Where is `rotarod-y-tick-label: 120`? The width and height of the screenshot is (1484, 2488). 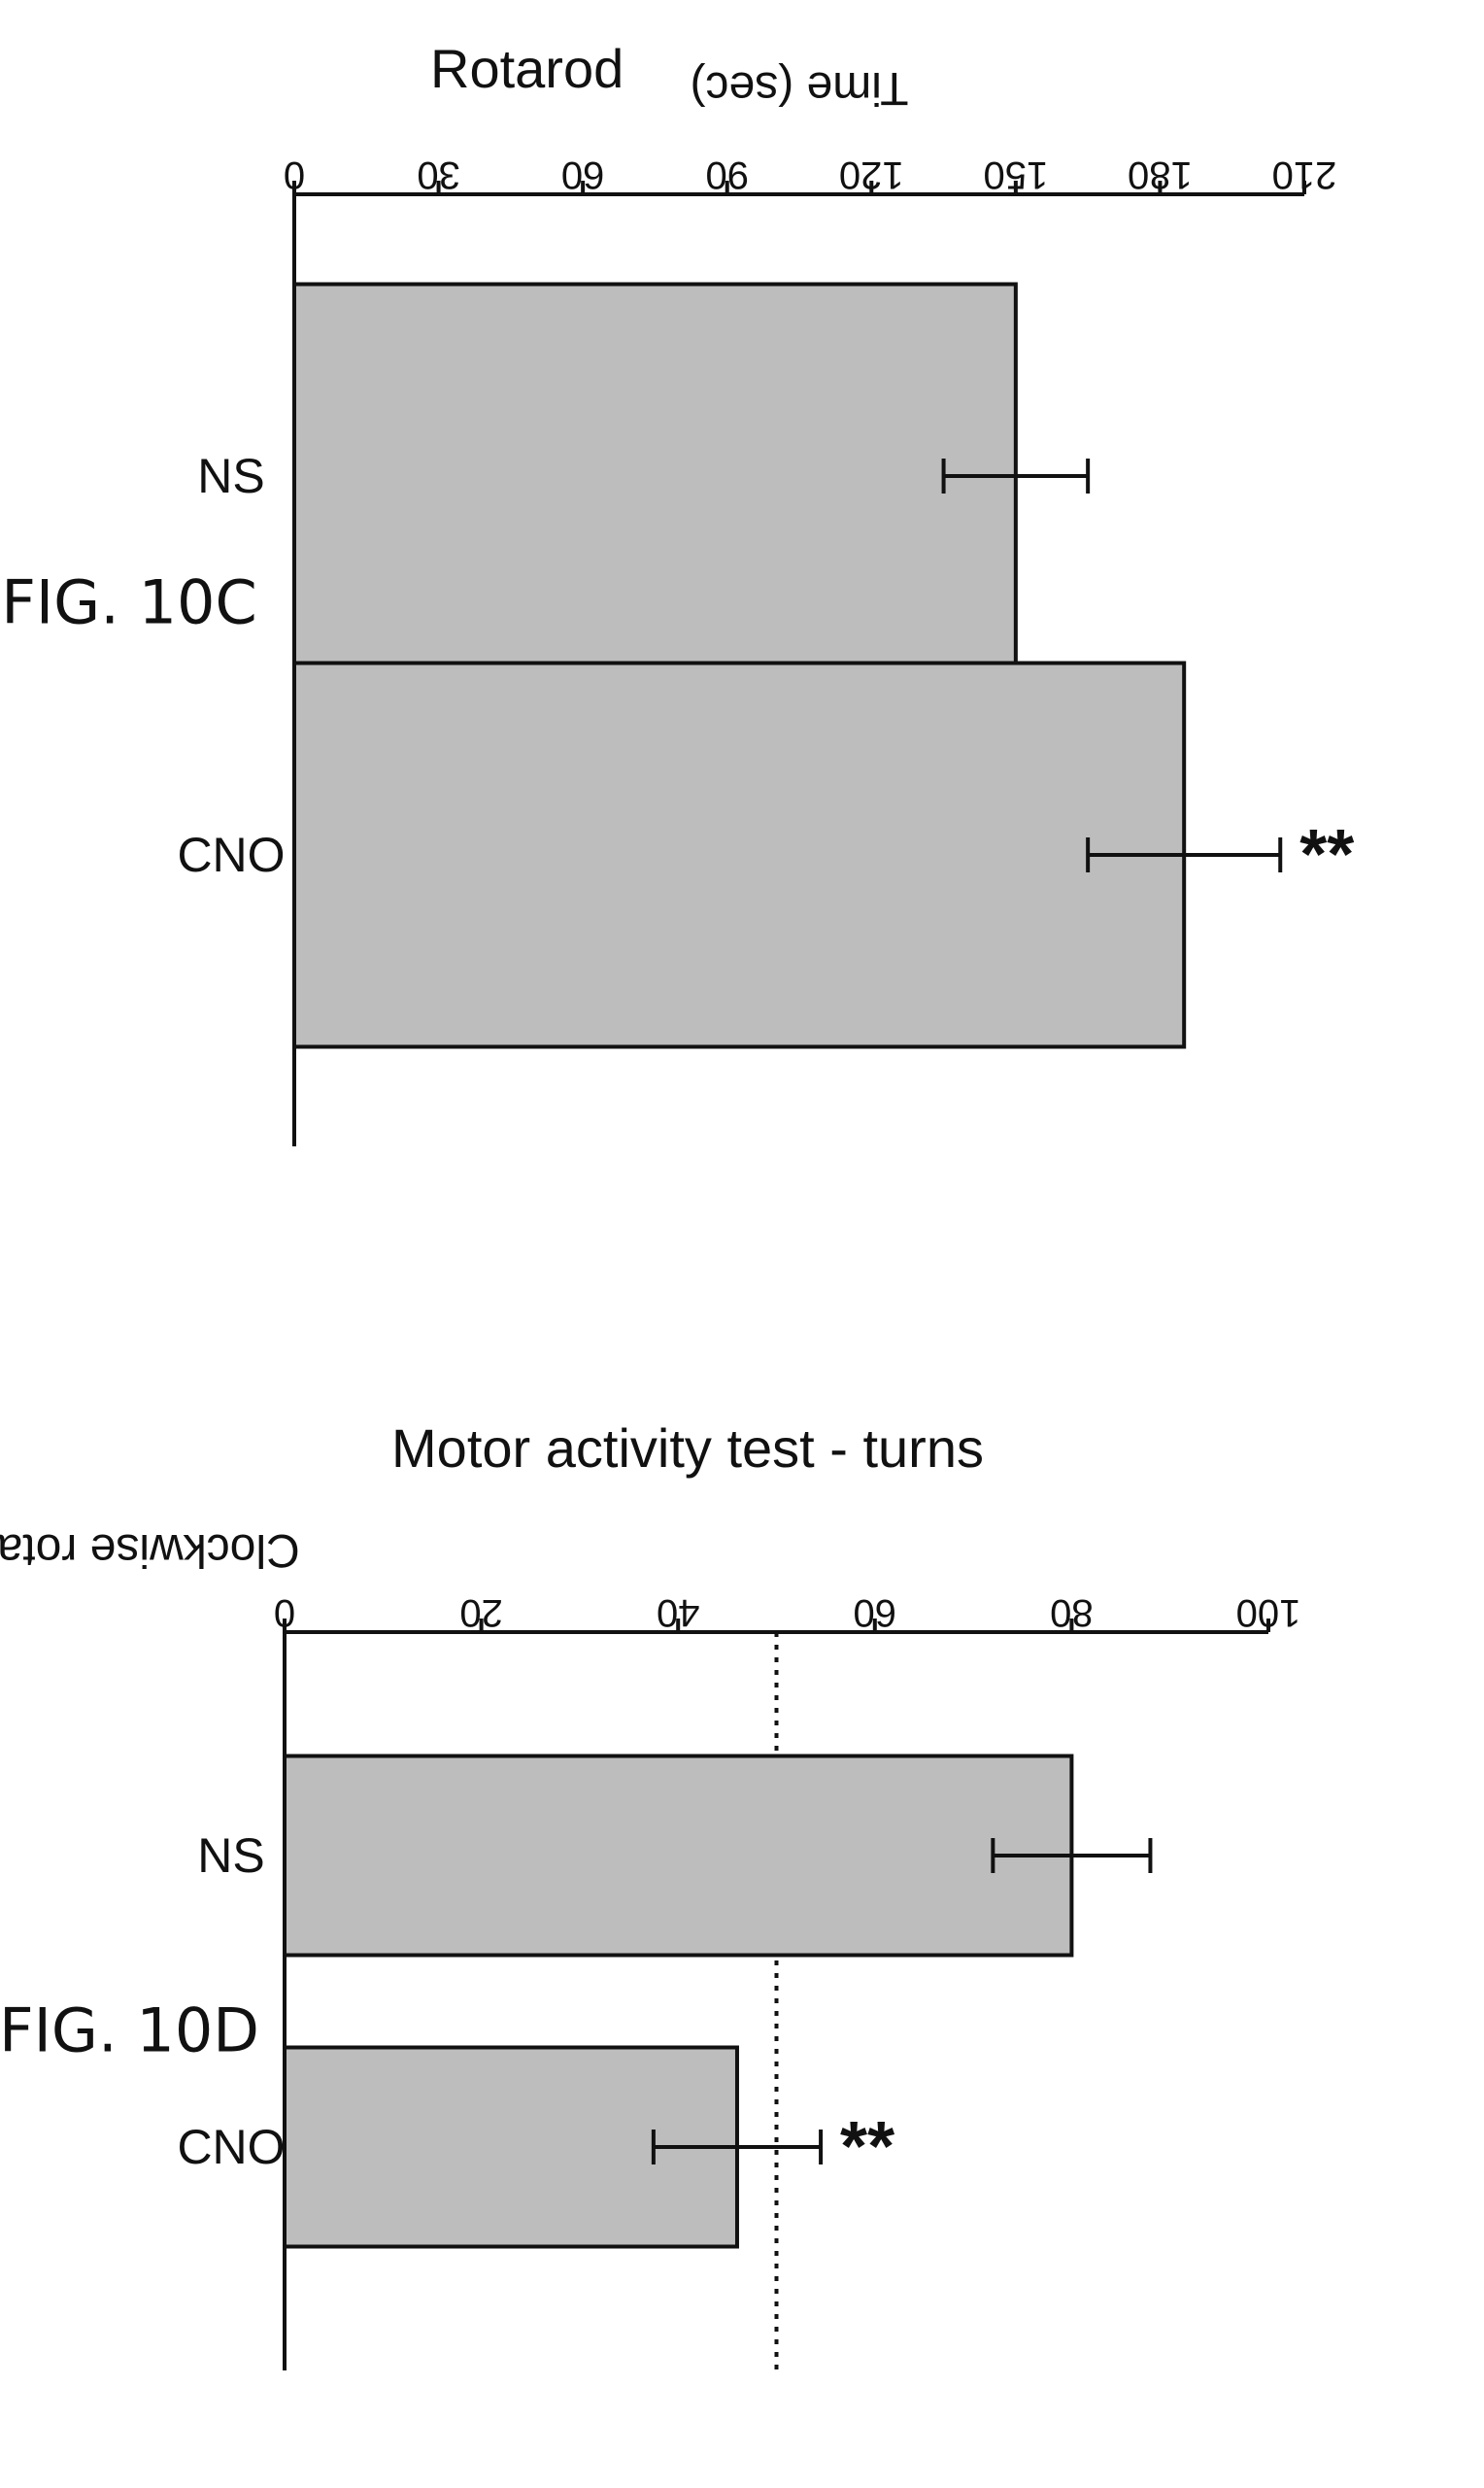
rotarod-y-tick-label: 120 is located at coordinates (871, 175).